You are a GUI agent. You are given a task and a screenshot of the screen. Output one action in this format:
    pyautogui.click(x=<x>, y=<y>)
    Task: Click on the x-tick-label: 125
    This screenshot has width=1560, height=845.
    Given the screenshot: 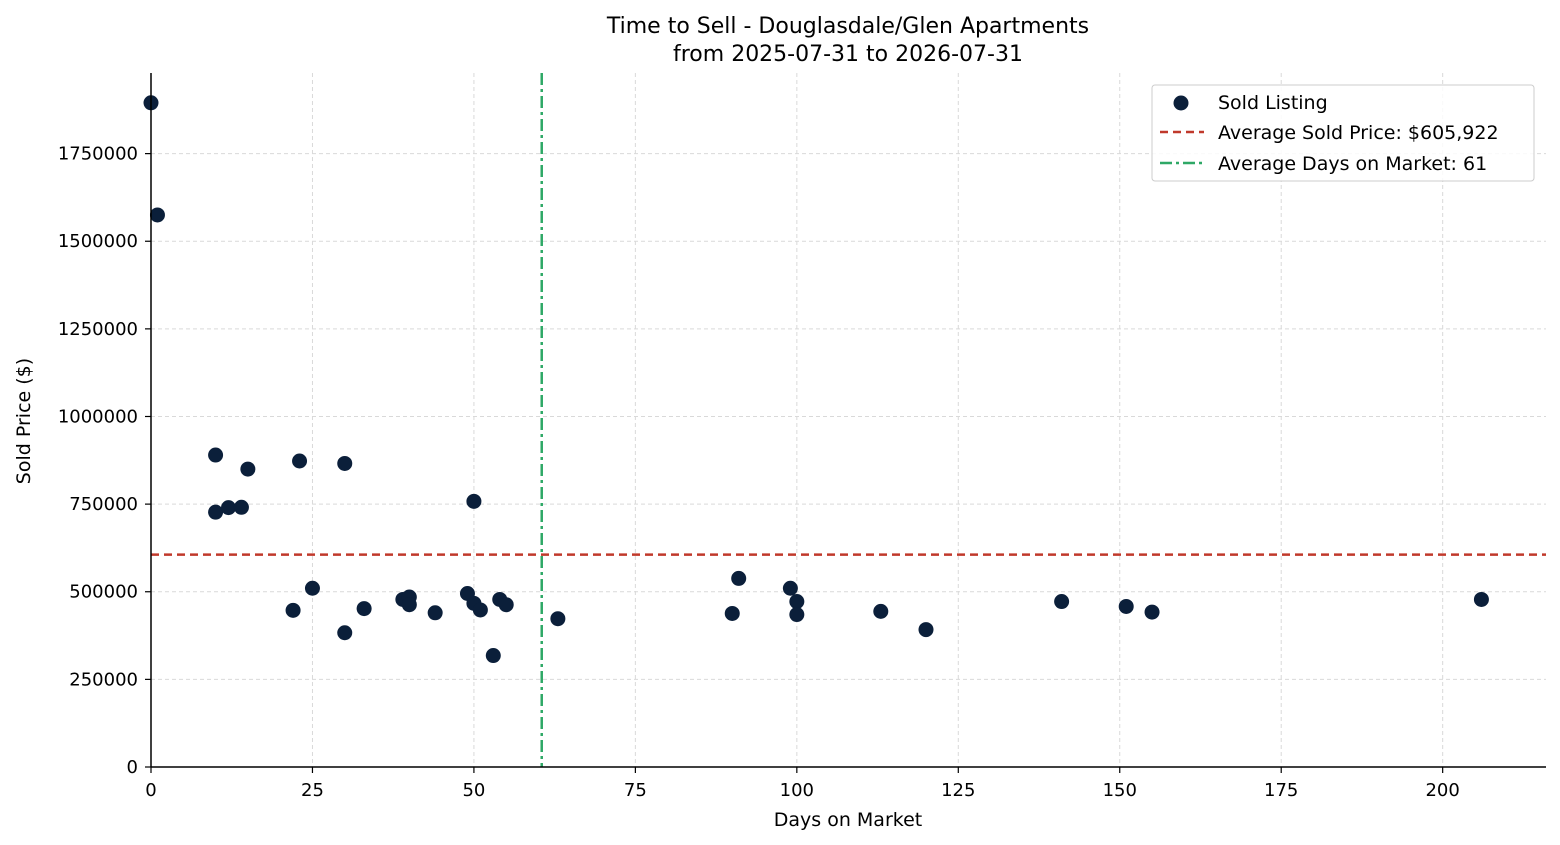 What is the action you would take?
    pyautogui.click(x=958, y=790)
    